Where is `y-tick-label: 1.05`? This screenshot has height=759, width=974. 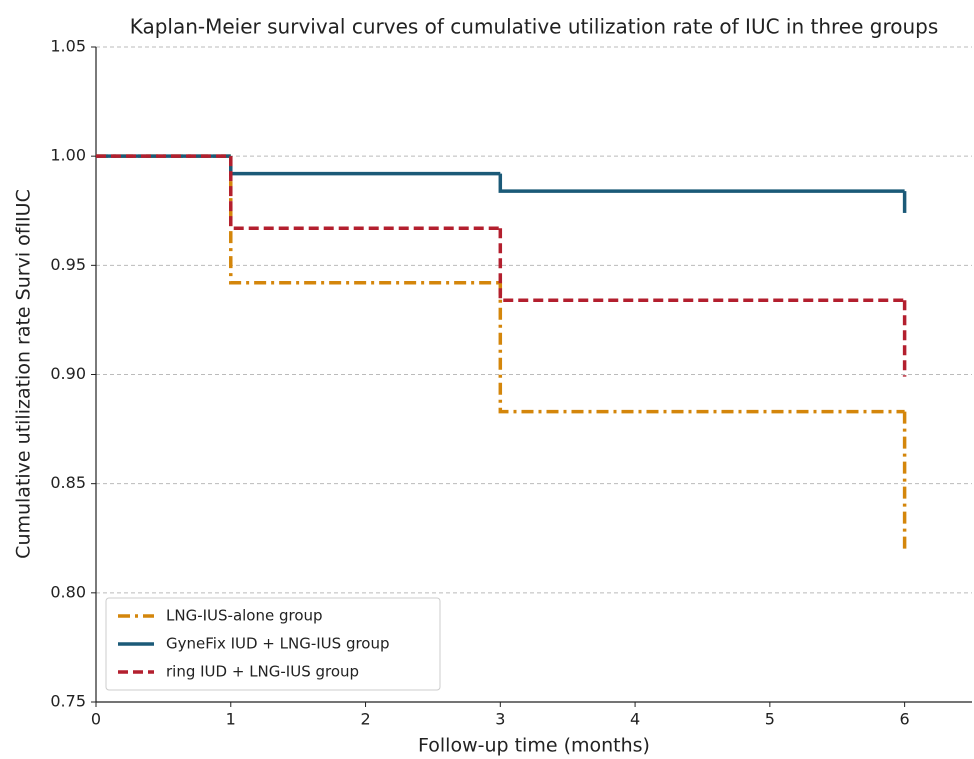 y-tick-label: 1.05 is located at coordinates (68, 46).